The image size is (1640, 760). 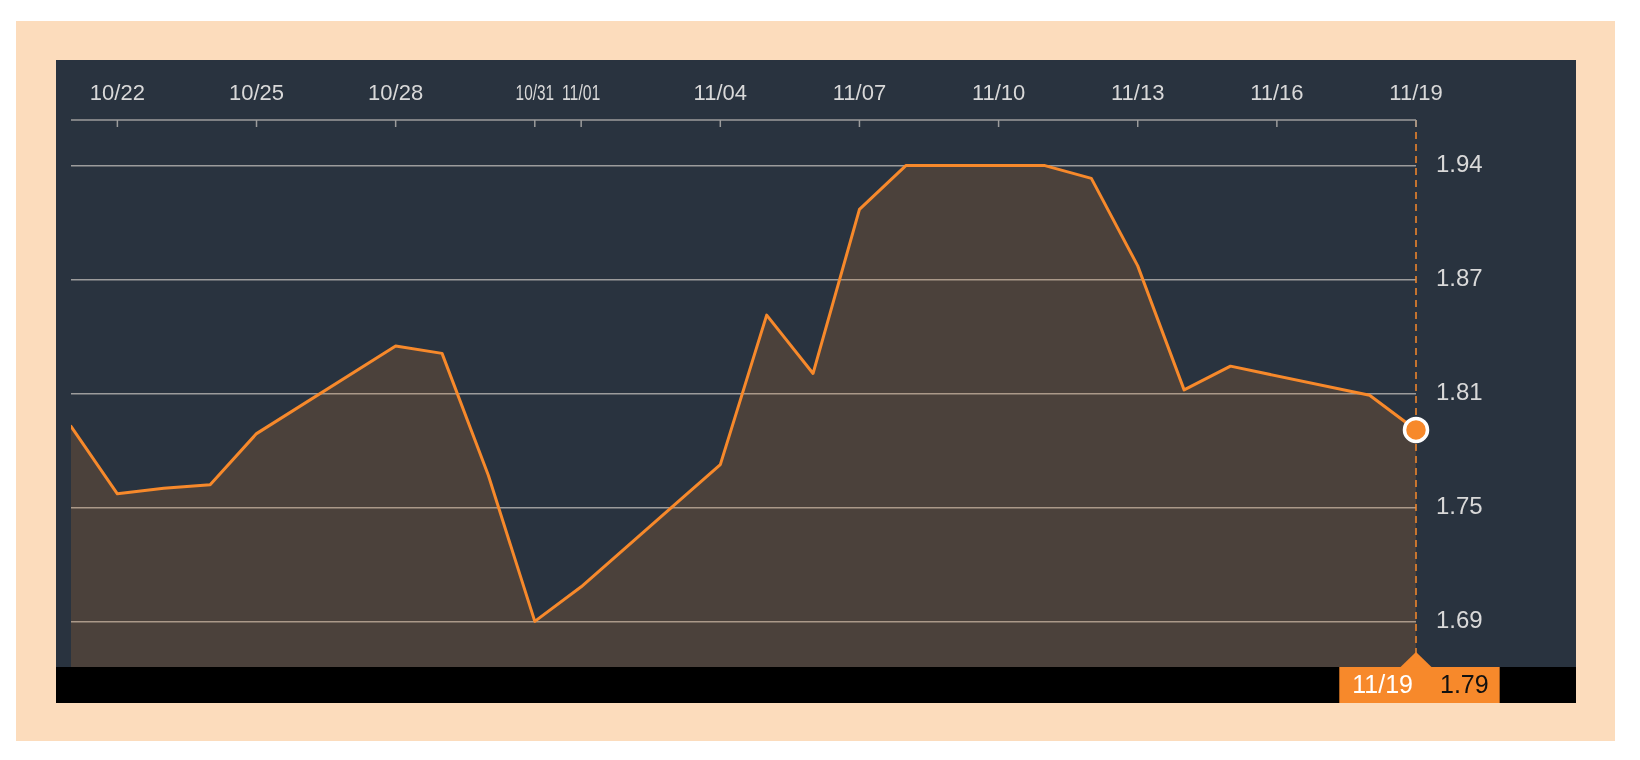 What do you see at coordinates (396, 93) in the screenshot?
I see `x-tick-label: 10/28` at bounding box center [396, 93].